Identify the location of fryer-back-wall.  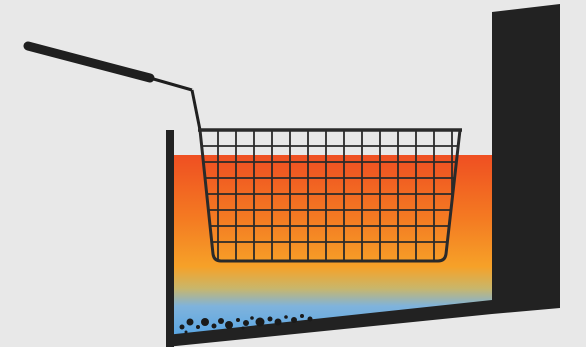
(526, 157).